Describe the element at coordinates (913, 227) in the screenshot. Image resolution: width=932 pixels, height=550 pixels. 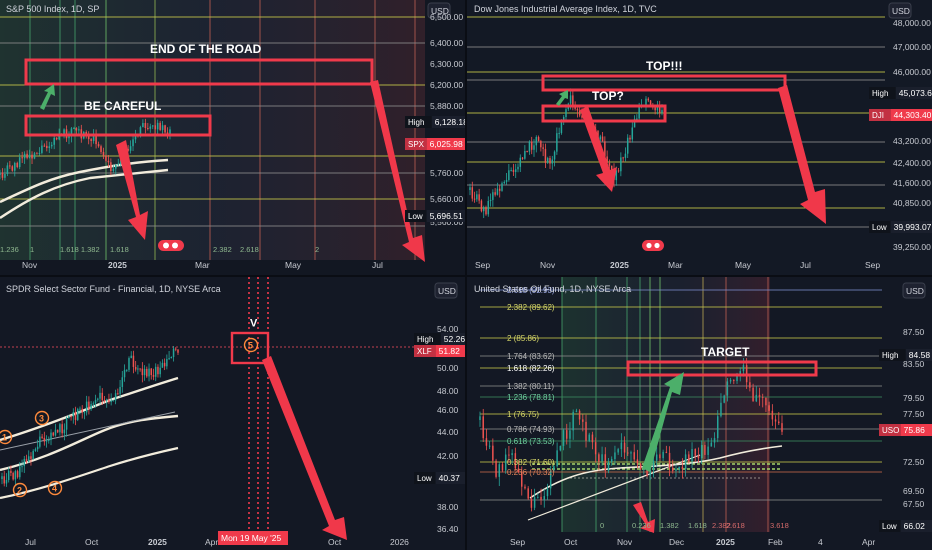
I see `dji-badge-value: 39,993.07` at that location.